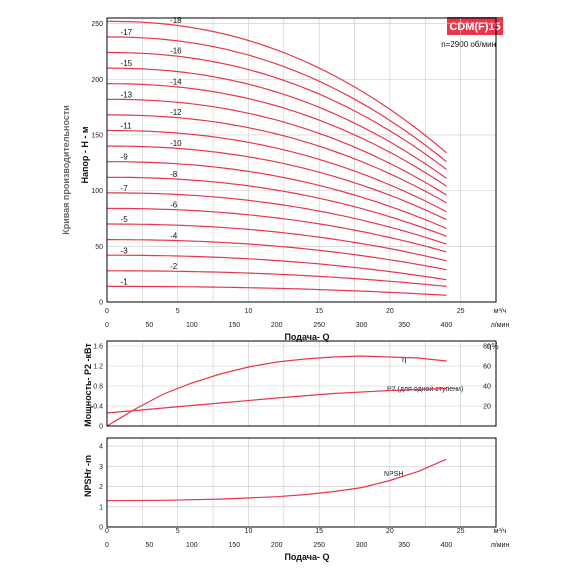  Describe the element at coordinates (97, 24) in the screenshot. I see `head-y-tick: 250` at that location.